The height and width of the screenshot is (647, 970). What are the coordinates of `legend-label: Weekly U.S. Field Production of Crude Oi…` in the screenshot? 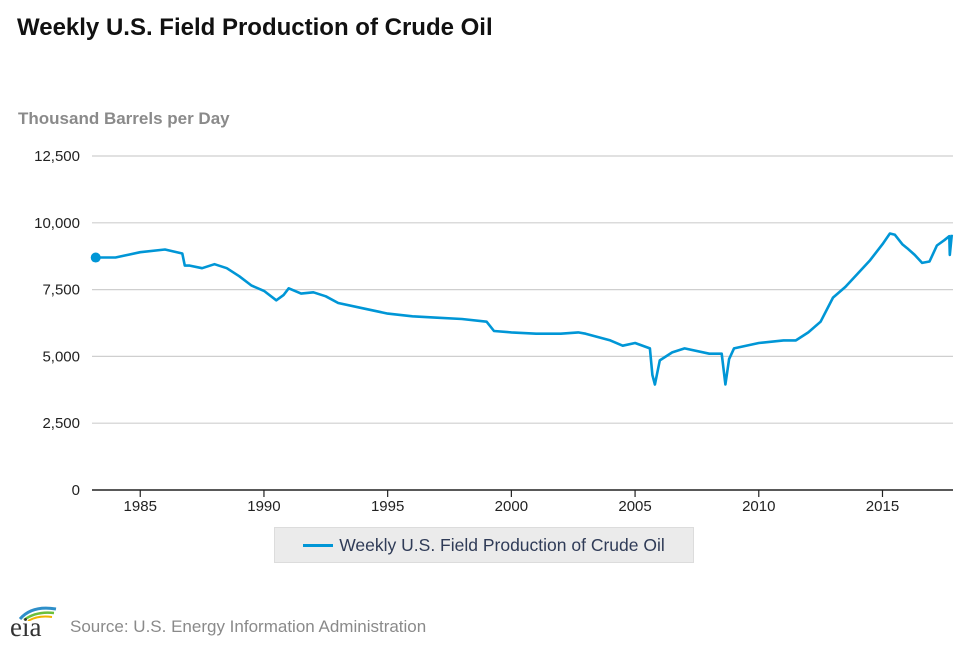 It's located at (502, 544).